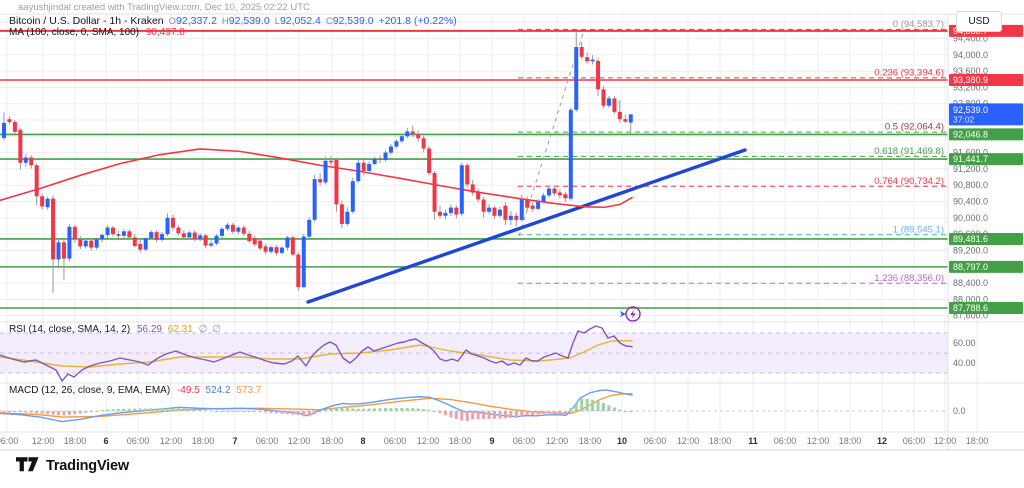 Image resolution: width=1024 pixels, height=488 pixels. What do you see at coordinates (909, 151) in the screenshot?
I see `fib-level-label: 0.618 (91,469.8)` at bounding box center [909, 151].